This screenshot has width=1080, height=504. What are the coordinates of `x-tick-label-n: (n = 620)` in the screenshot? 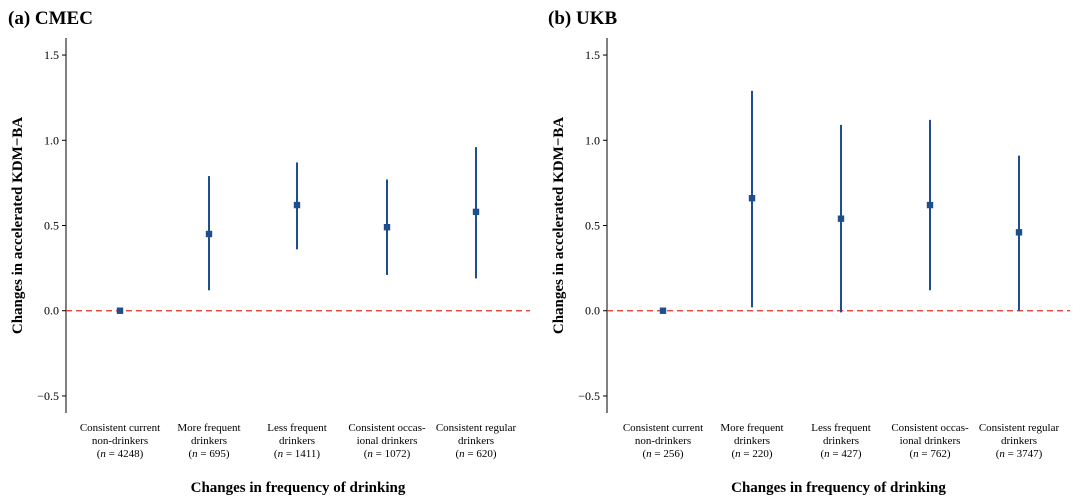 It's located at (475, 454).